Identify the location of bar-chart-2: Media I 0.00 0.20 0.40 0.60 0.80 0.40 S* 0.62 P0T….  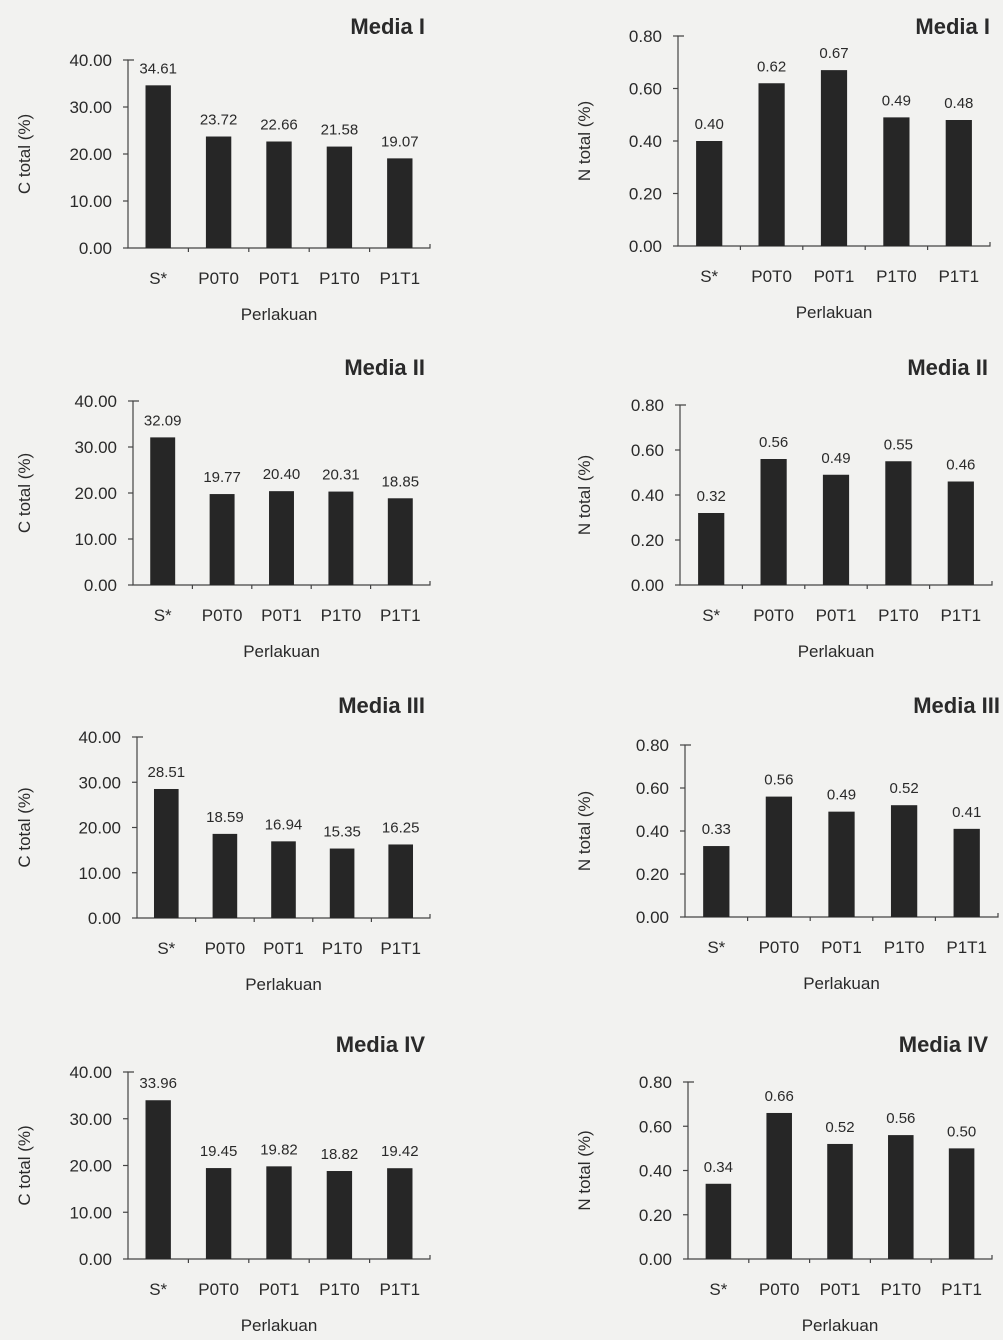
(783, 168).